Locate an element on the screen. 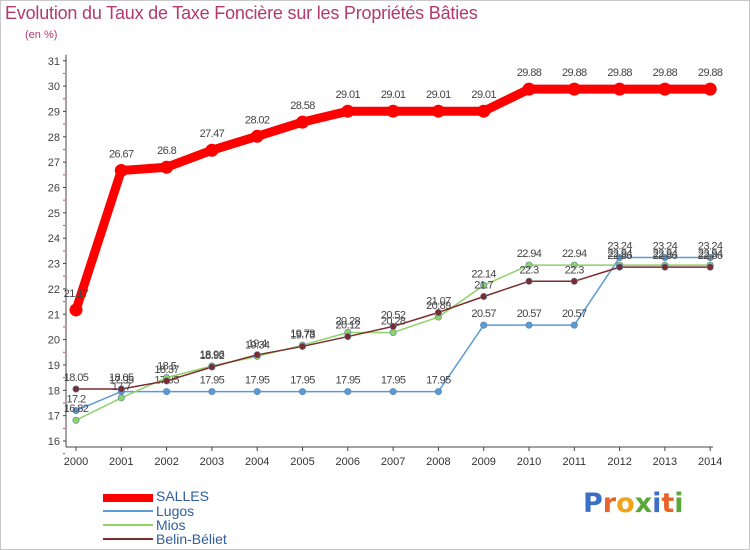 This screenshot has height=550, width=750. legend-item-salles: SALLES is located at coordinates (203, 496).